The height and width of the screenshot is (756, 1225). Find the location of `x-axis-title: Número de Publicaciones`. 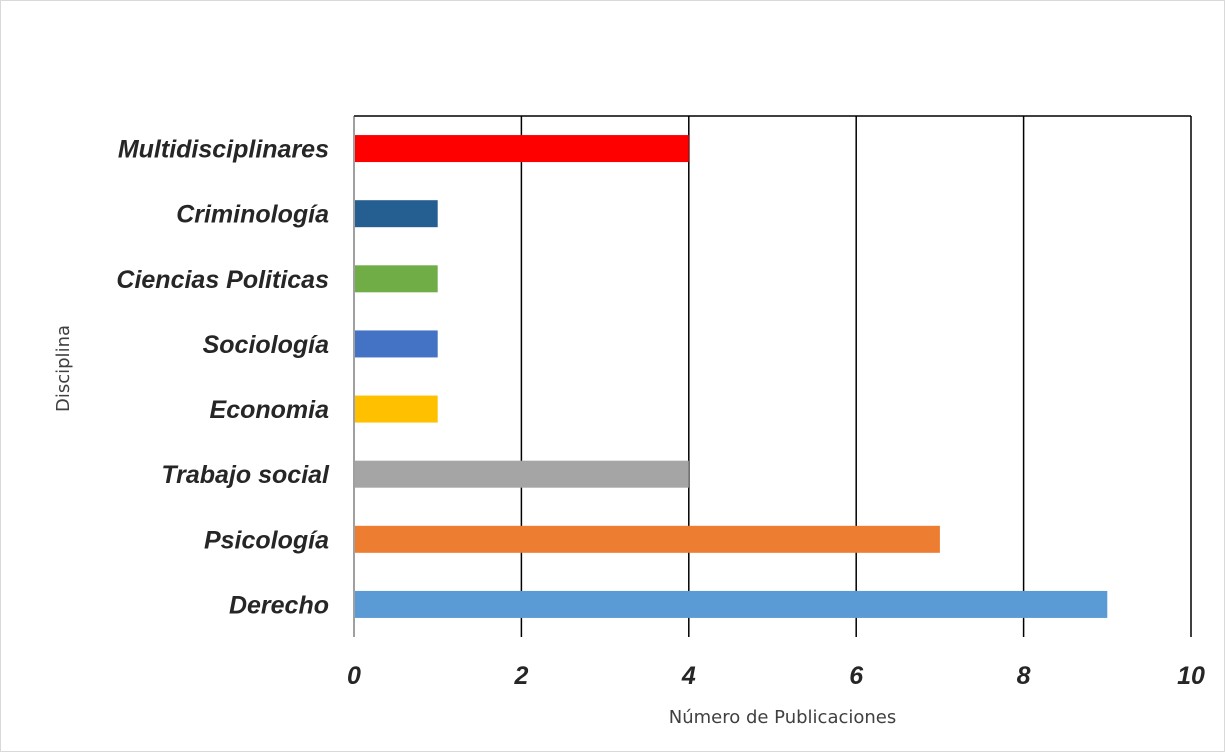

x-axis-title: Número de Publicaciones is located at coordinates (783, 717).